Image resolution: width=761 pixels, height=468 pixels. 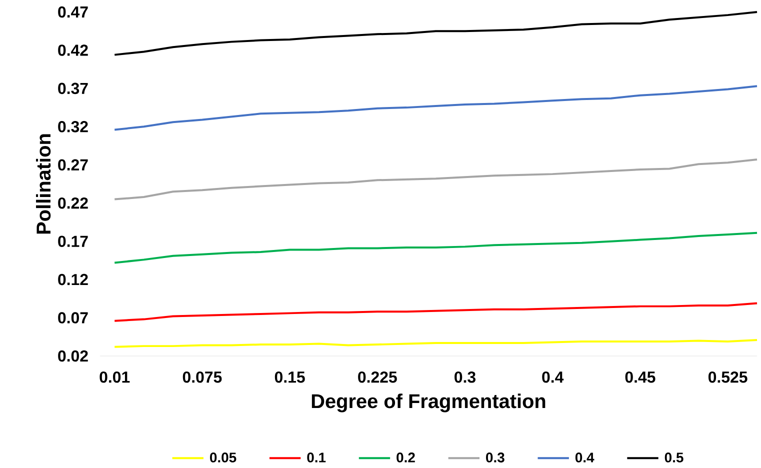 What do you see at coordinates (73, 165) in the screenshot?
I see `y-tick-label: 0.27` at bounding box center [73, 165].